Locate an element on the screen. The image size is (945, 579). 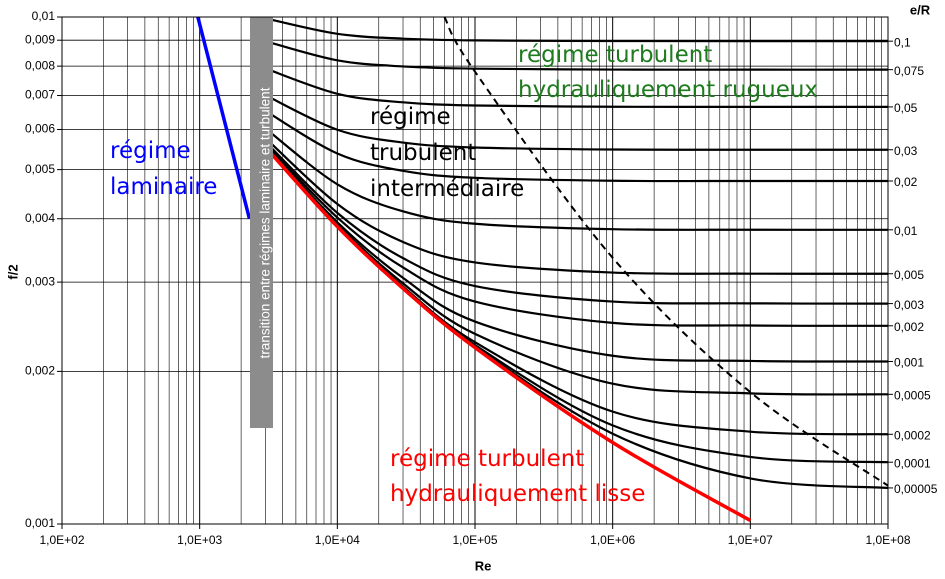
y2-tick-label: 0,03 is located at coordinates (906, 151).